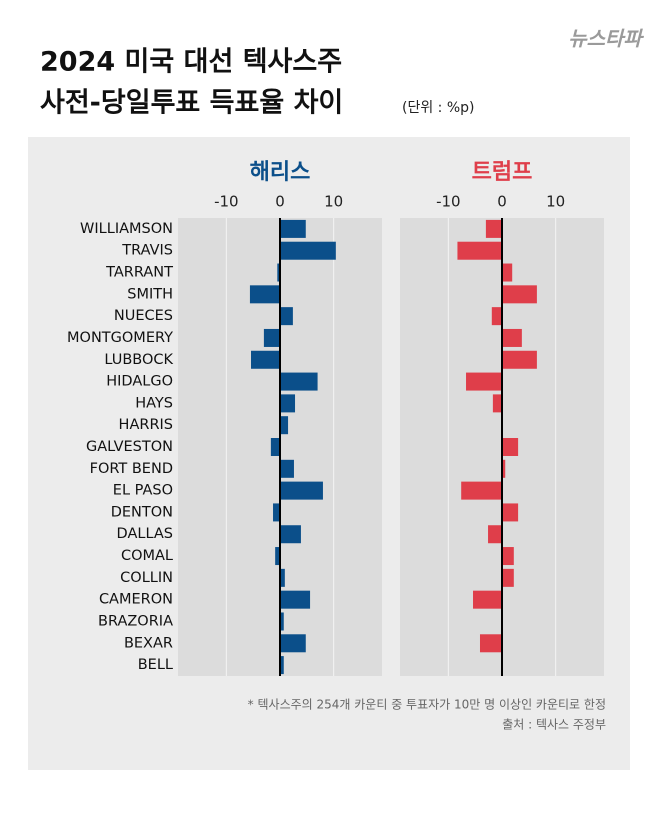 The height and width of the screenshot is (817, 658). Describe the element at coordinates (150, 294) in the screenshot. I see `category-label: SMITH` at that location.